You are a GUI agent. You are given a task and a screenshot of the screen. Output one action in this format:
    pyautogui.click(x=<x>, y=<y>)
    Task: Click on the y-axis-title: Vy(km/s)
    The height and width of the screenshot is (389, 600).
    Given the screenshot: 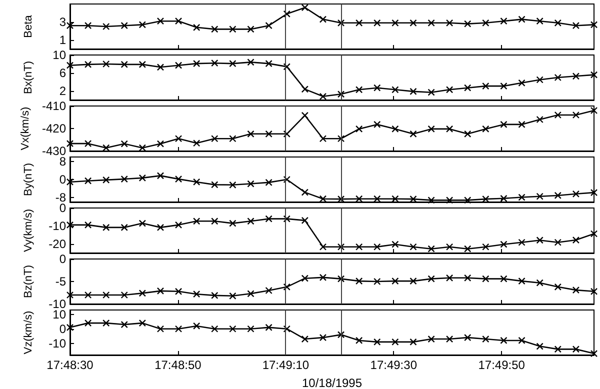 What is the action you would take?
    pyautogui.click(x=28, y=230)
    